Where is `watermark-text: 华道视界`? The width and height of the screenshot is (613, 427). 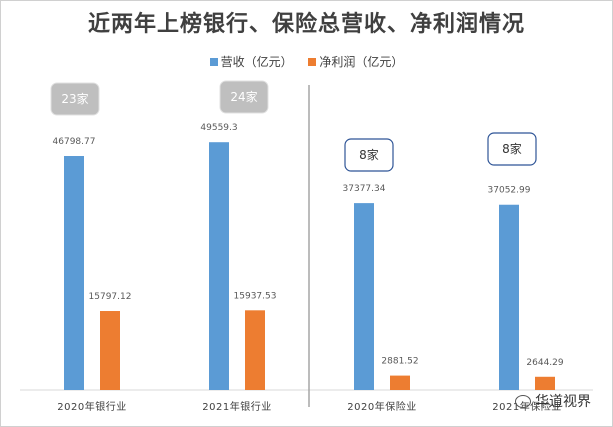
watermark-text: 华道视界 is located at coordinates (563, 402).